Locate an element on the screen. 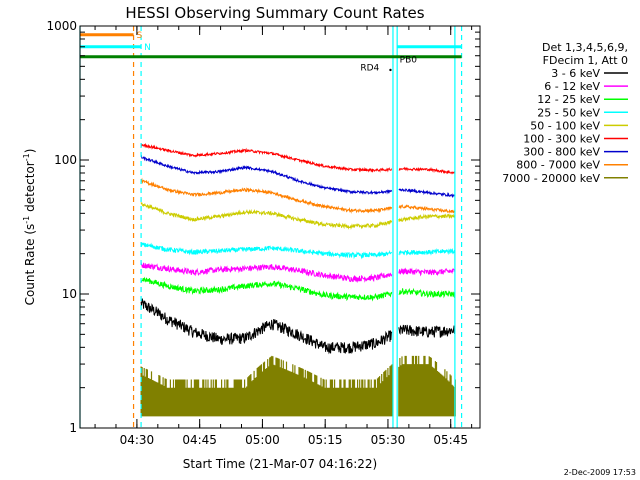  y-tick-label: 10 is located at coordinates (69, 294).